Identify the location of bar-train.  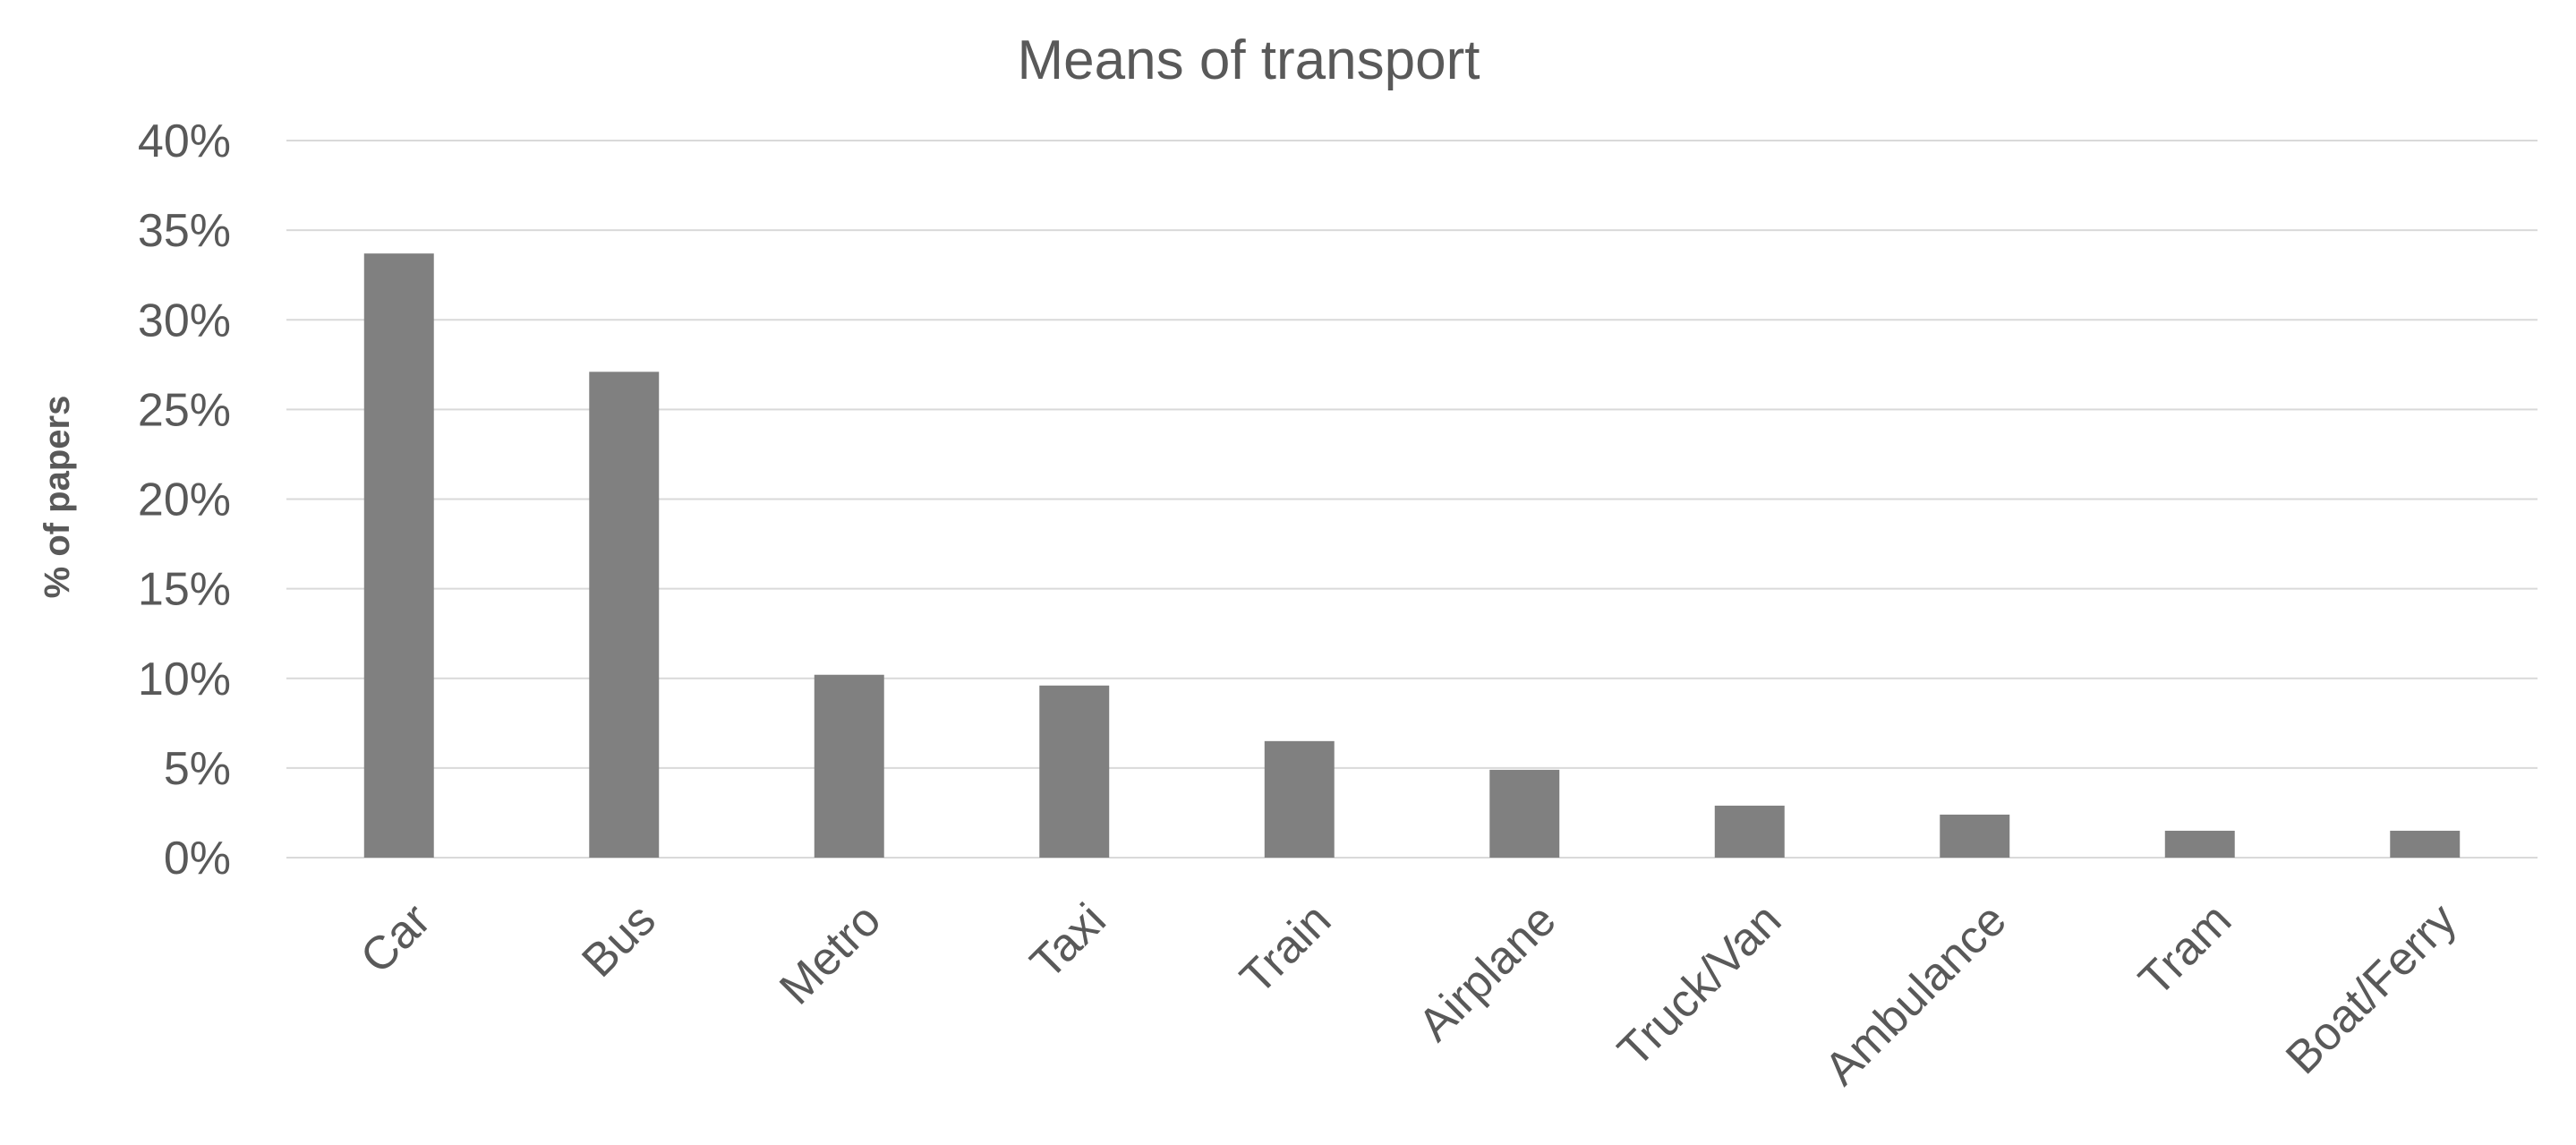
(1299, 799).